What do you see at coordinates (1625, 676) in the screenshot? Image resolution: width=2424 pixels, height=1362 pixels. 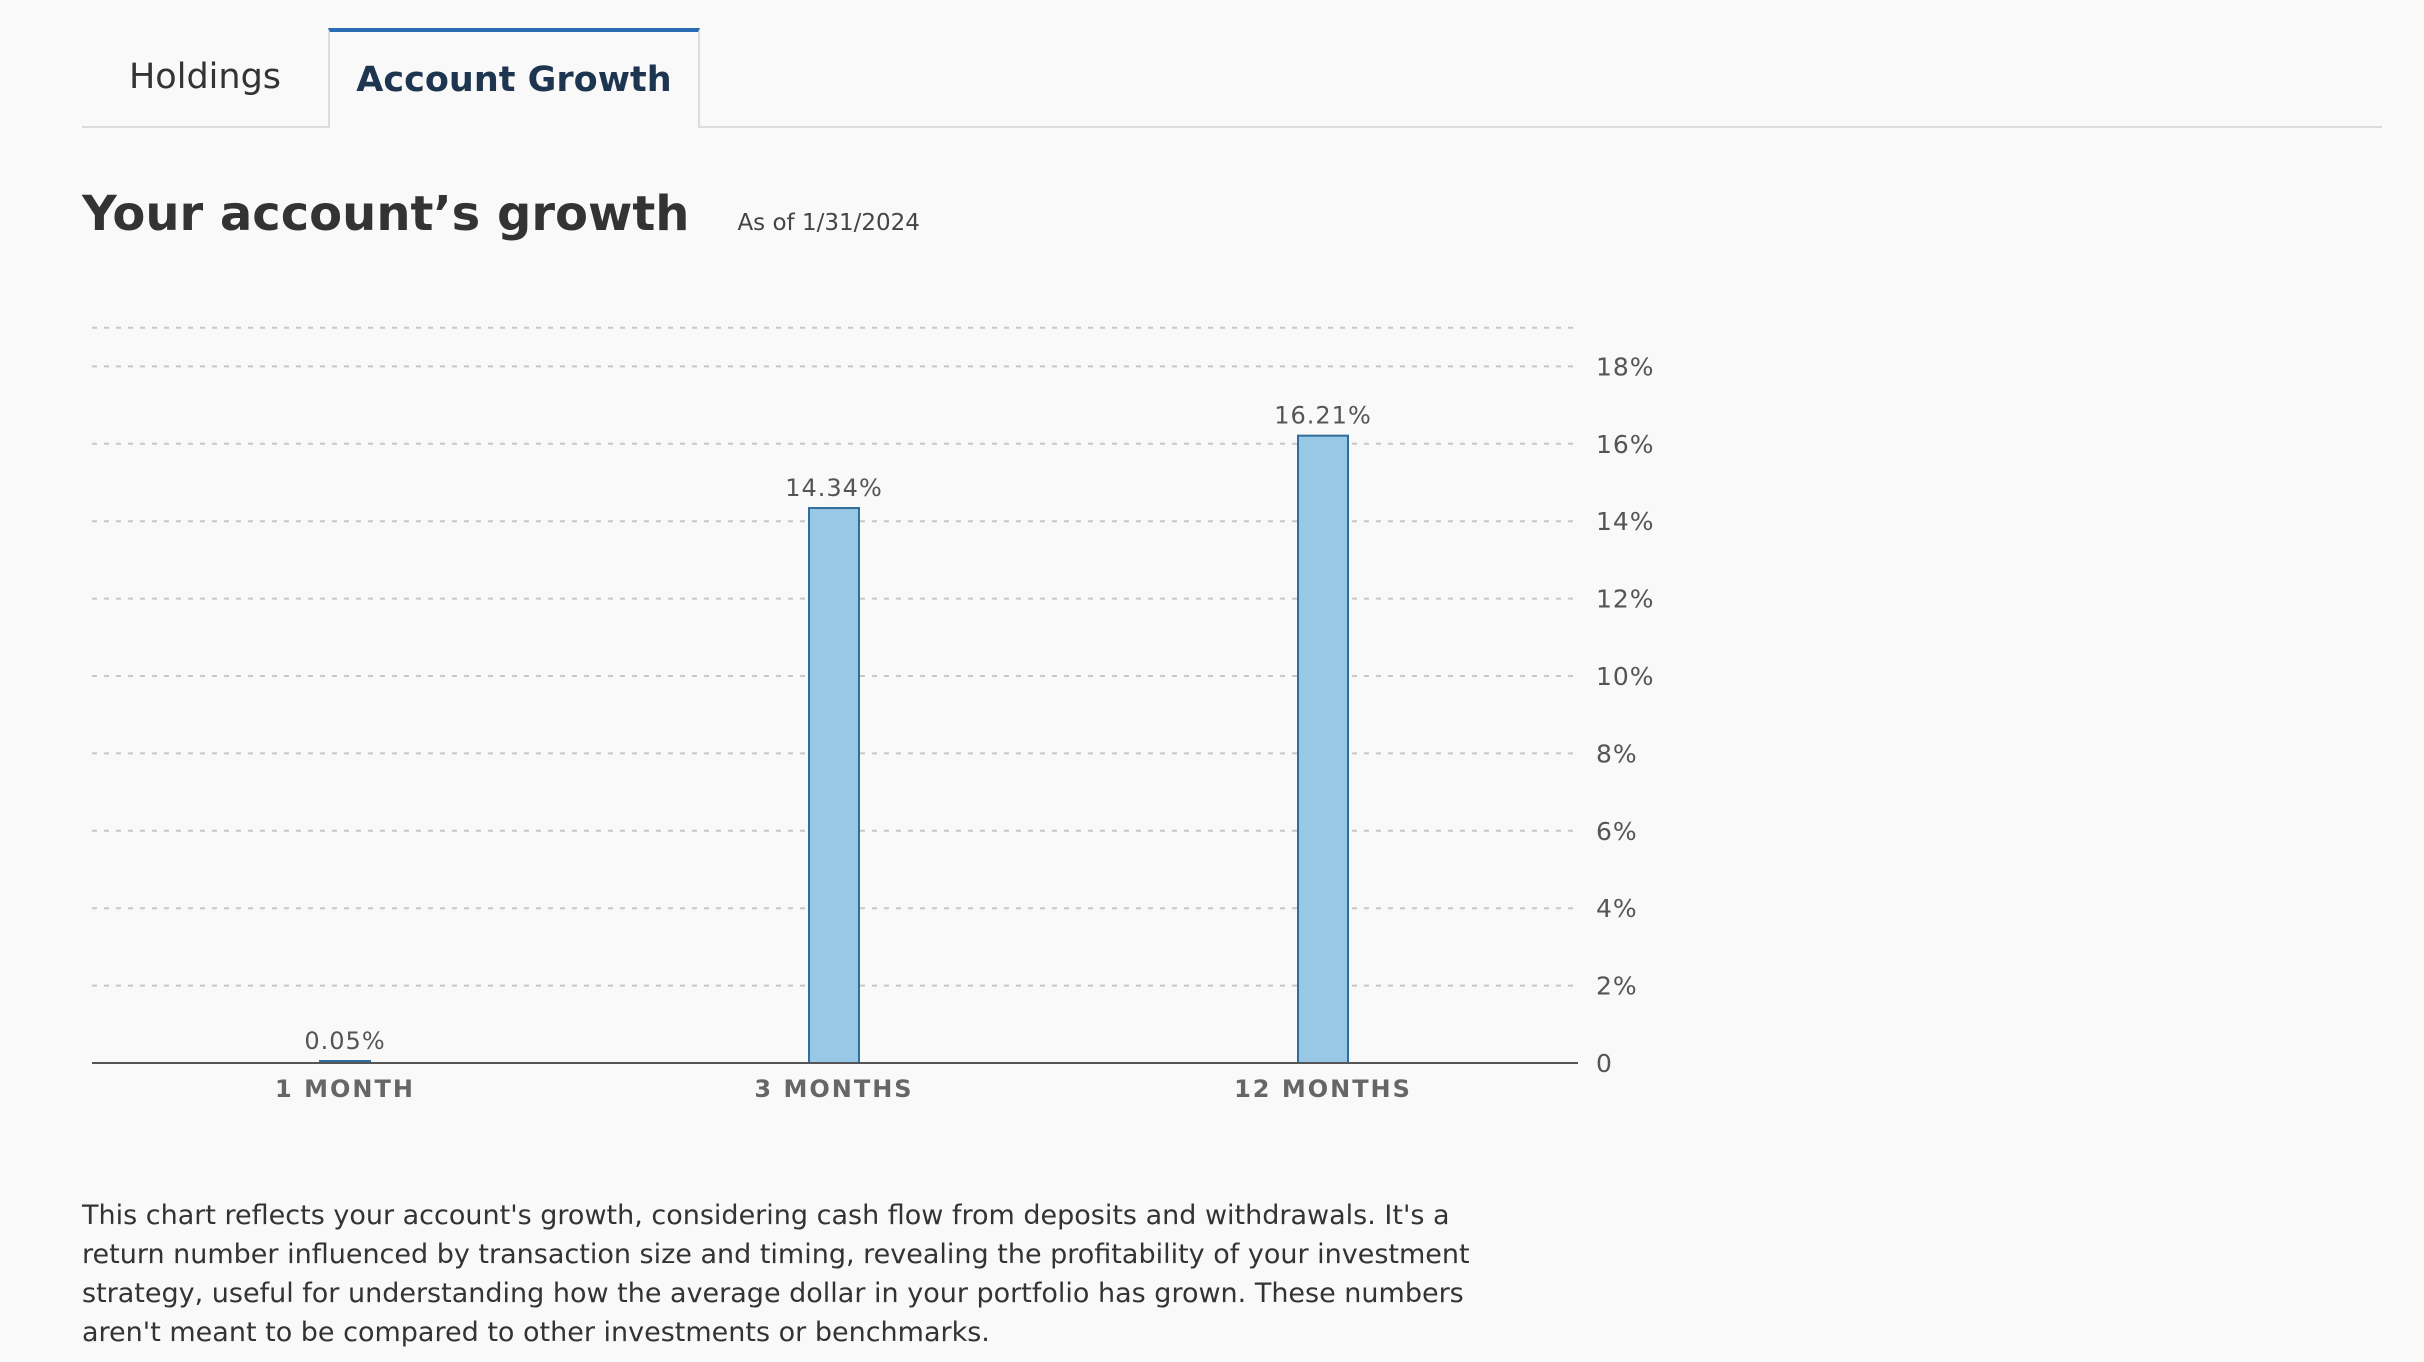 I see `y-tick-label: 10%` at bounding box center [1625, 676].